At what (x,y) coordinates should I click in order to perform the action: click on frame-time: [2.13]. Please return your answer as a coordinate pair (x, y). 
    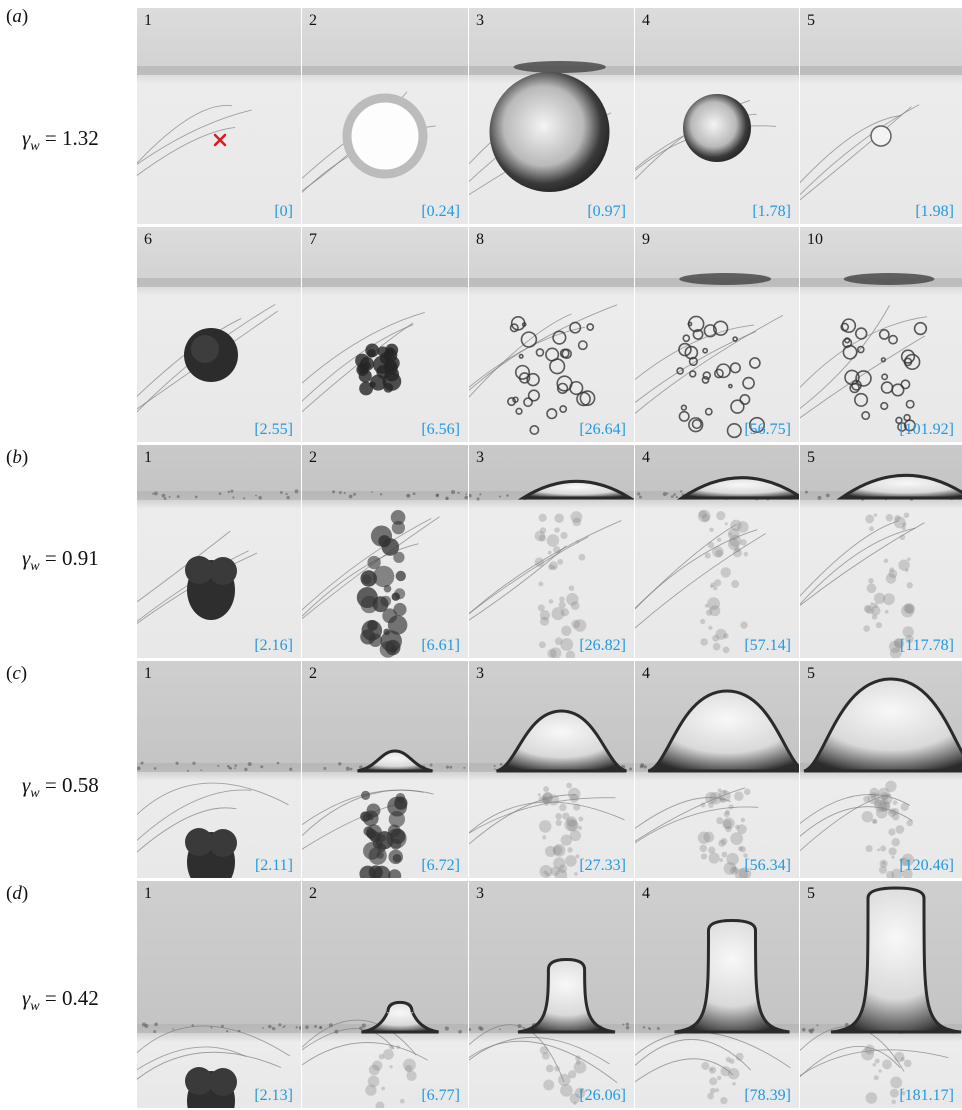
    Looking at the image, I should click on (273, 1095).